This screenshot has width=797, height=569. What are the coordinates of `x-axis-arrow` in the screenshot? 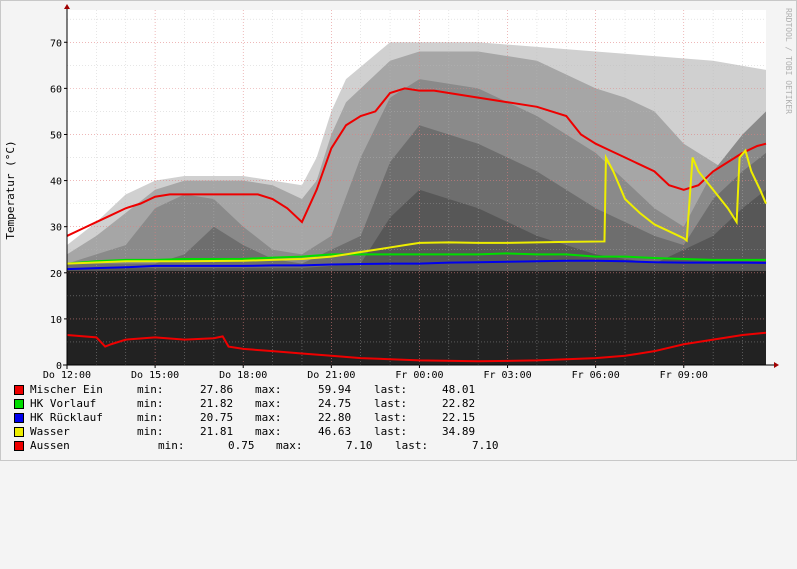 It's located at (776, 365).